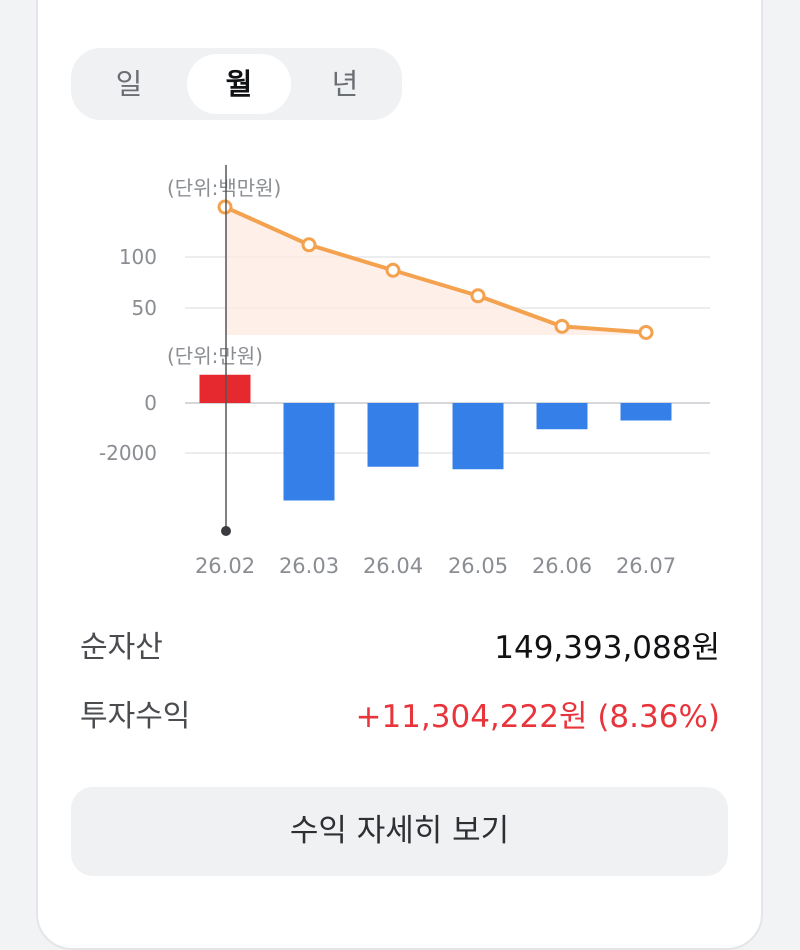  Describe the element at coordinates (562, 566) in the screenshot. I see `x-axis-label-26.06: 26.06` at that location.